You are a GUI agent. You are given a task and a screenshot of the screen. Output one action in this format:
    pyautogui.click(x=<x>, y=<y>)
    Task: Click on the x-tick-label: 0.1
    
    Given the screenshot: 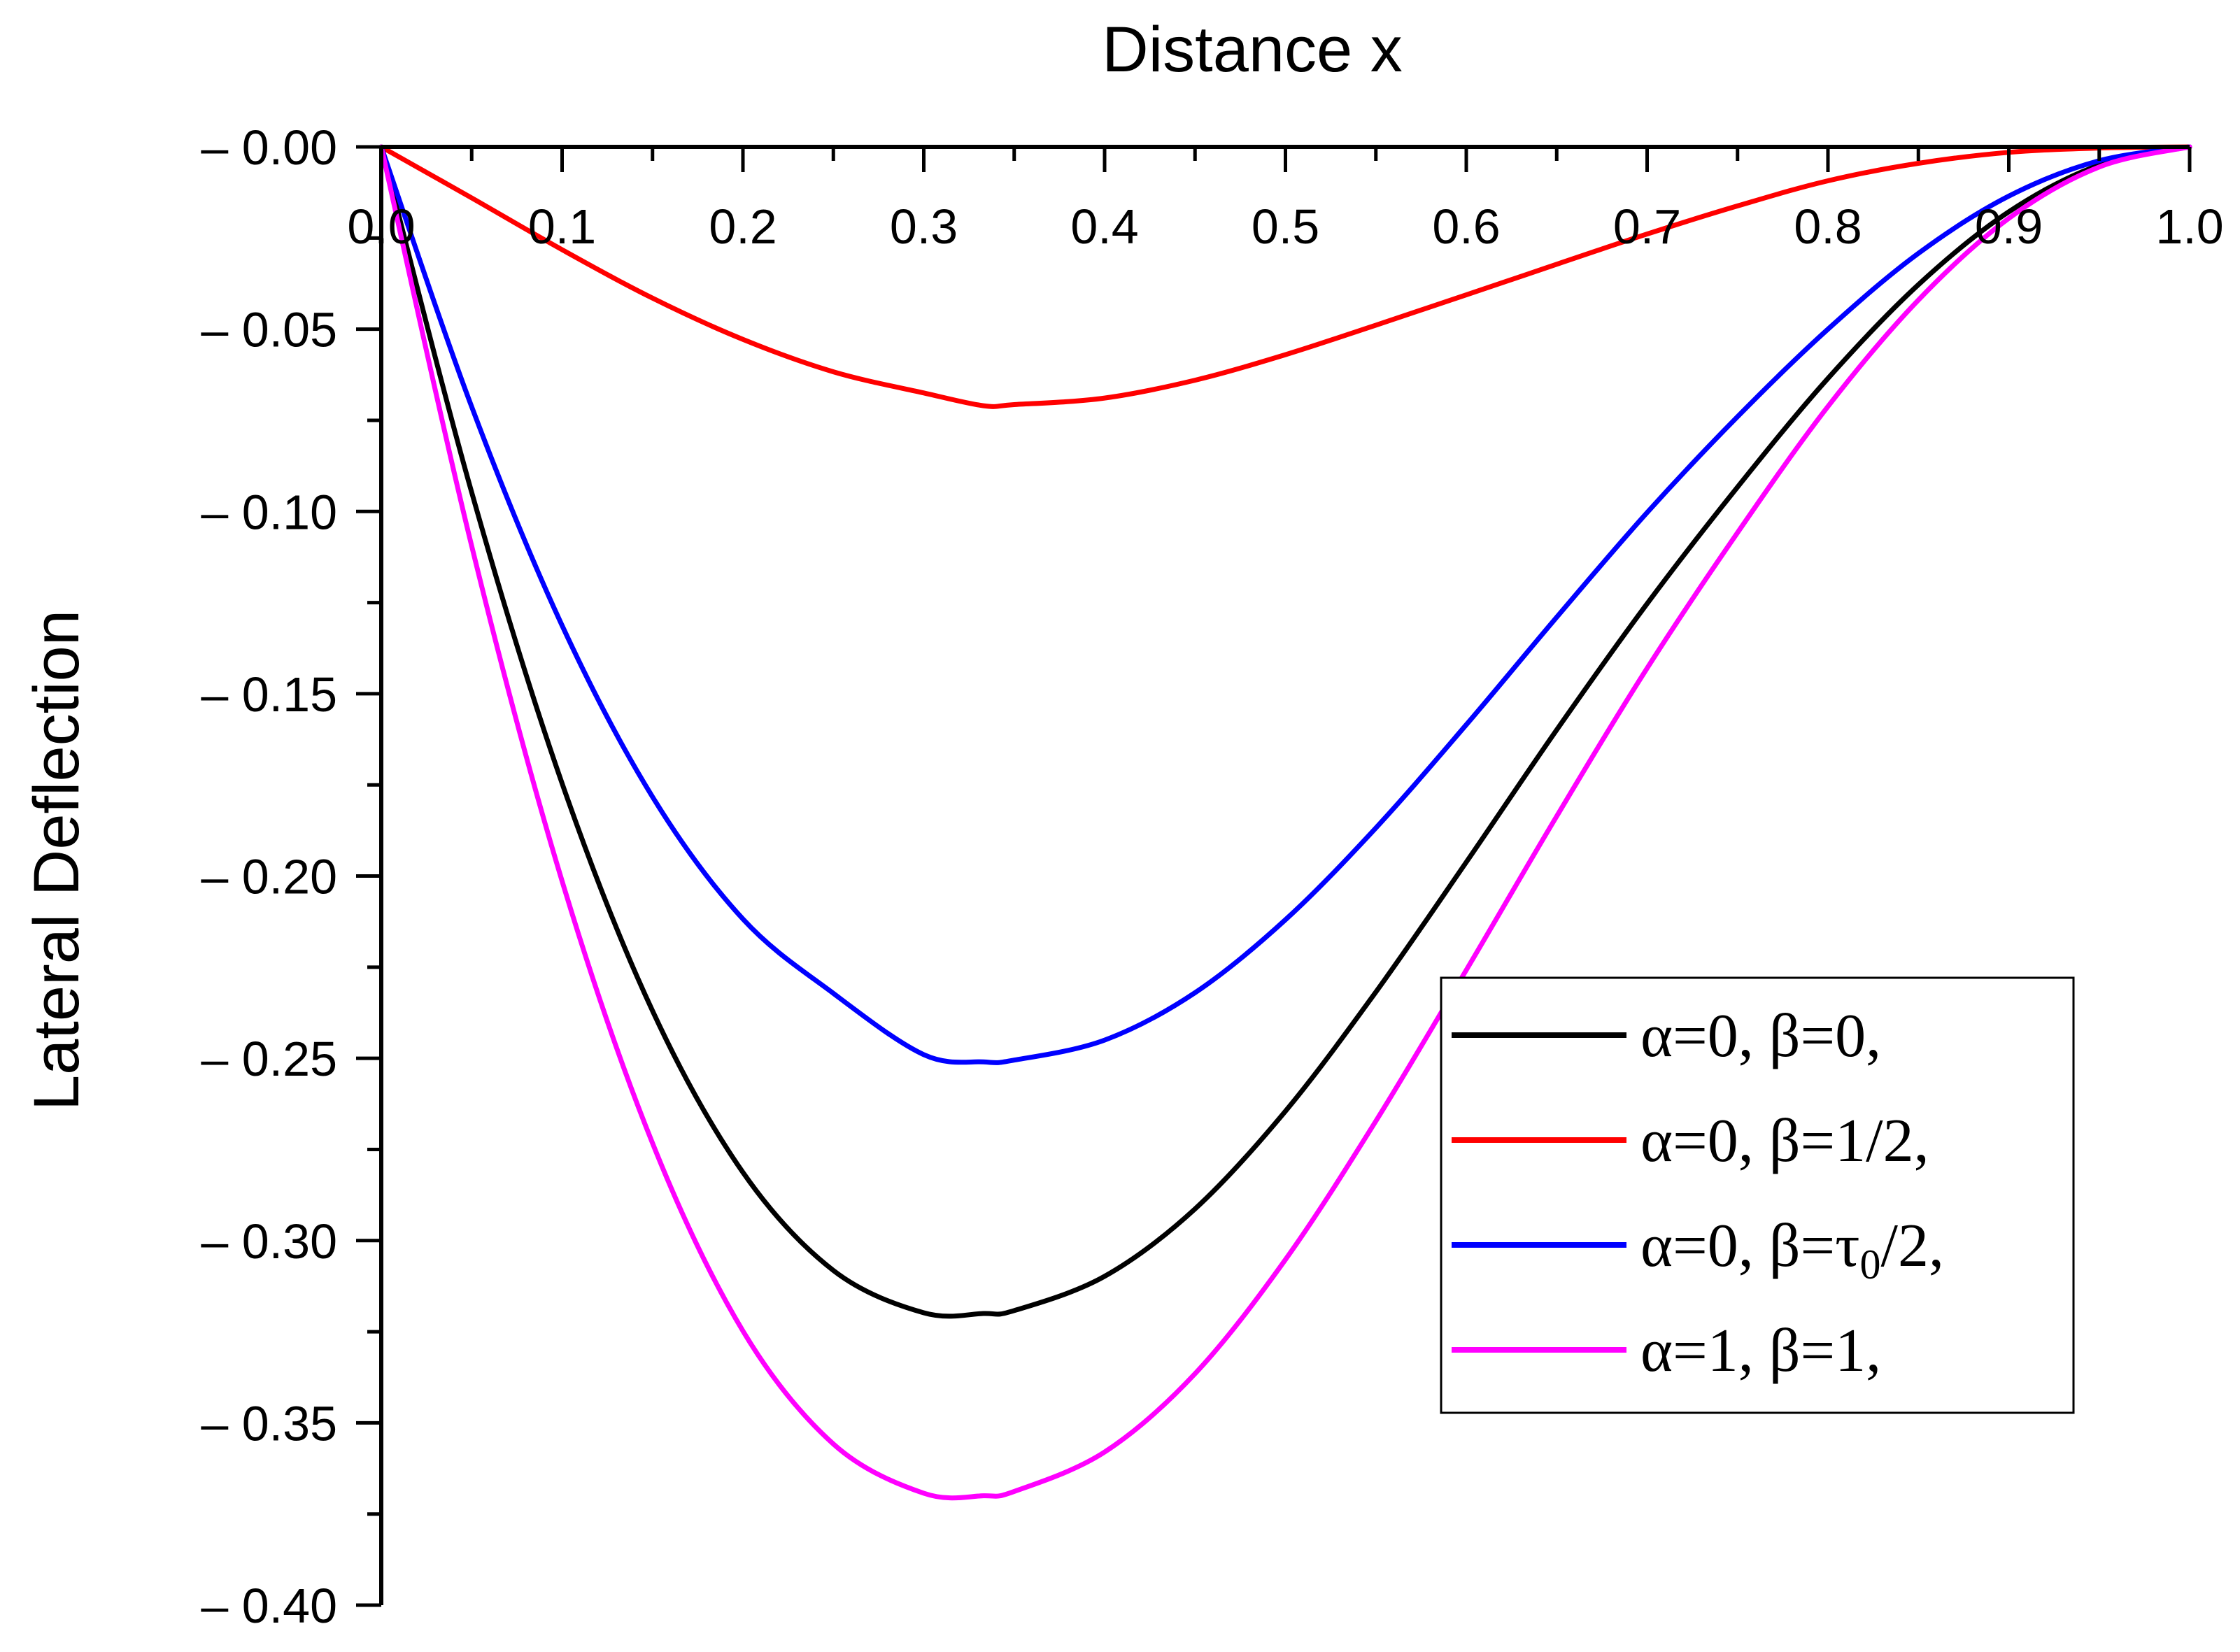 What is the action you would take?
    pyautogui.click(x=562, y=226)
    